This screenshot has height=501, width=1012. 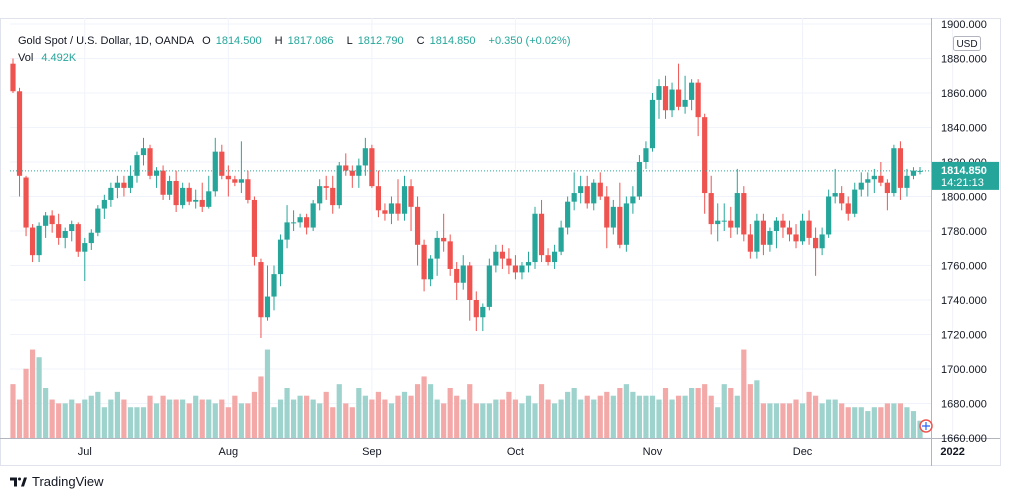 What do you see at coordinates (26, 58) in the screenshot?
I see `volume-label: Vol` at bounding box center [26, 58].